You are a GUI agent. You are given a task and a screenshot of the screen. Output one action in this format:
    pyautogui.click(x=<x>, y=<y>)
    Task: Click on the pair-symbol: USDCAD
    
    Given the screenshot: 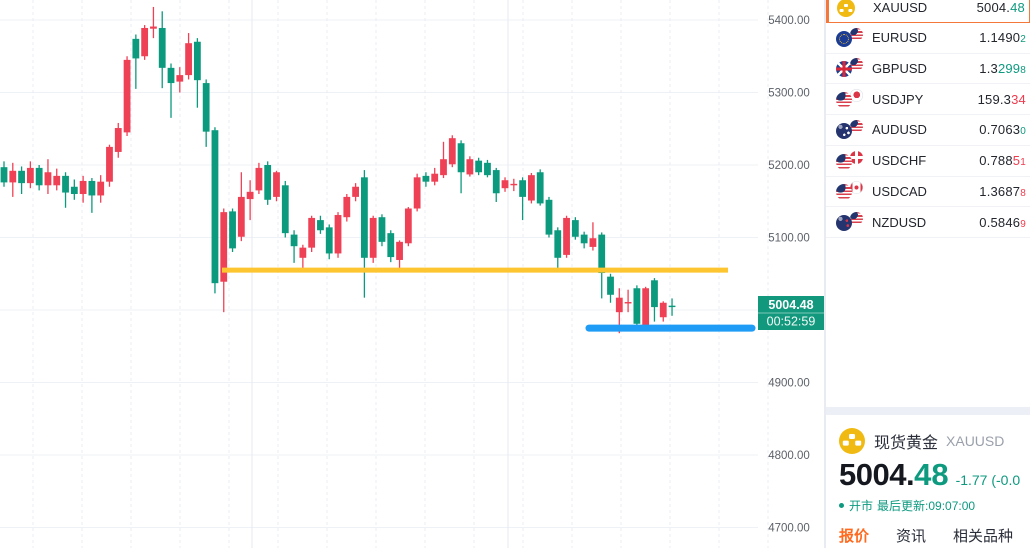 What is the action you would take?
    pyautogui.click(x=899, y=191)
    